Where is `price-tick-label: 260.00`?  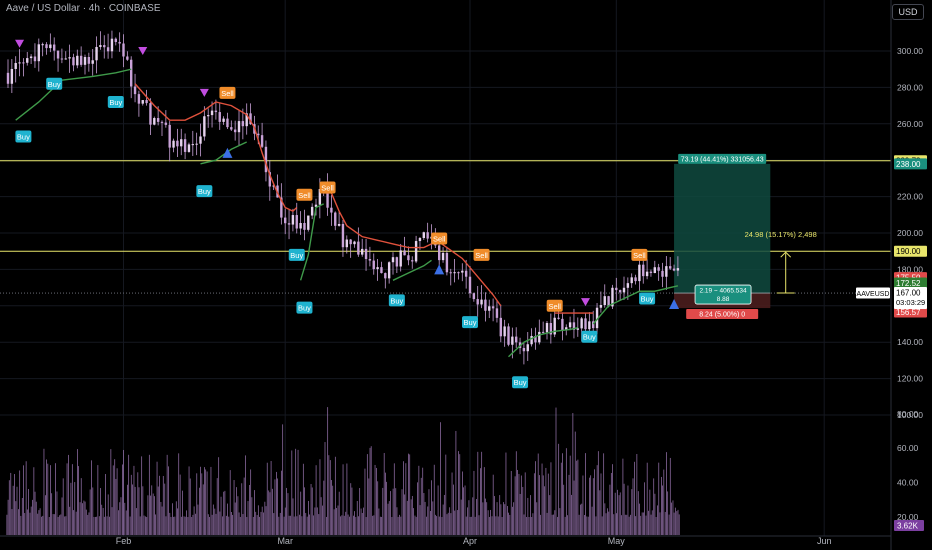 price-tick-label: 260.00 is located at coordinates (910, 124).